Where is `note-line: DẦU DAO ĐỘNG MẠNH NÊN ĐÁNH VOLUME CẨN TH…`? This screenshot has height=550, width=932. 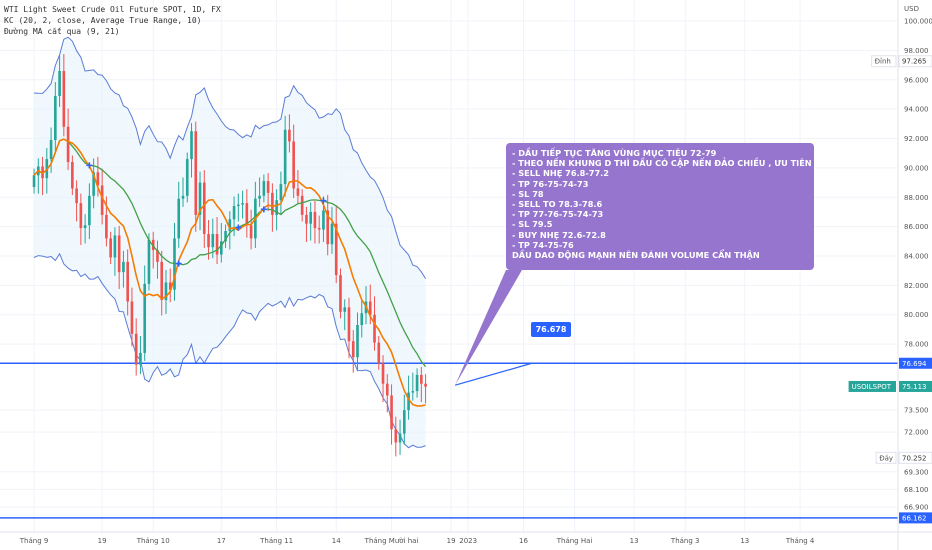 note-line: DẦU DAO ĐỘNG MẠNH NÊN ĐÁNH VOLUME CẨN TH… is located at coordinates (636, 255).